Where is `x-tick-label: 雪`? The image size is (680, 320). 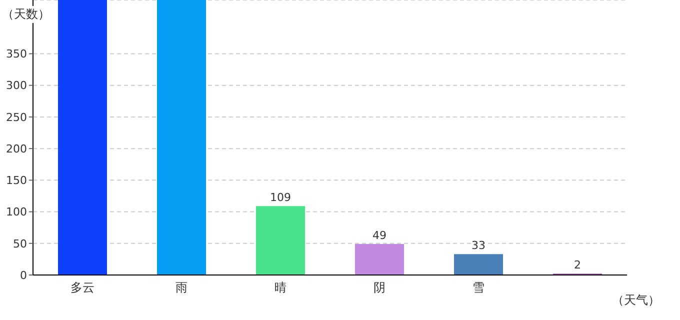 x-tick-label: 雪 is located at coordinates (478, 287).